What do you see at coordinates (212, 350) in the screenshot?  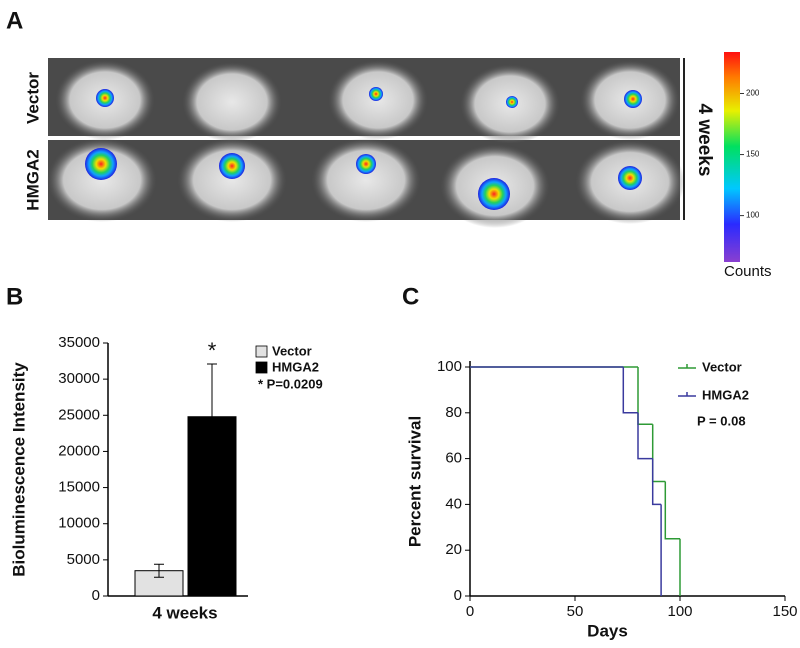 I see `significance-mark: *` at bounding box center [212, 350].